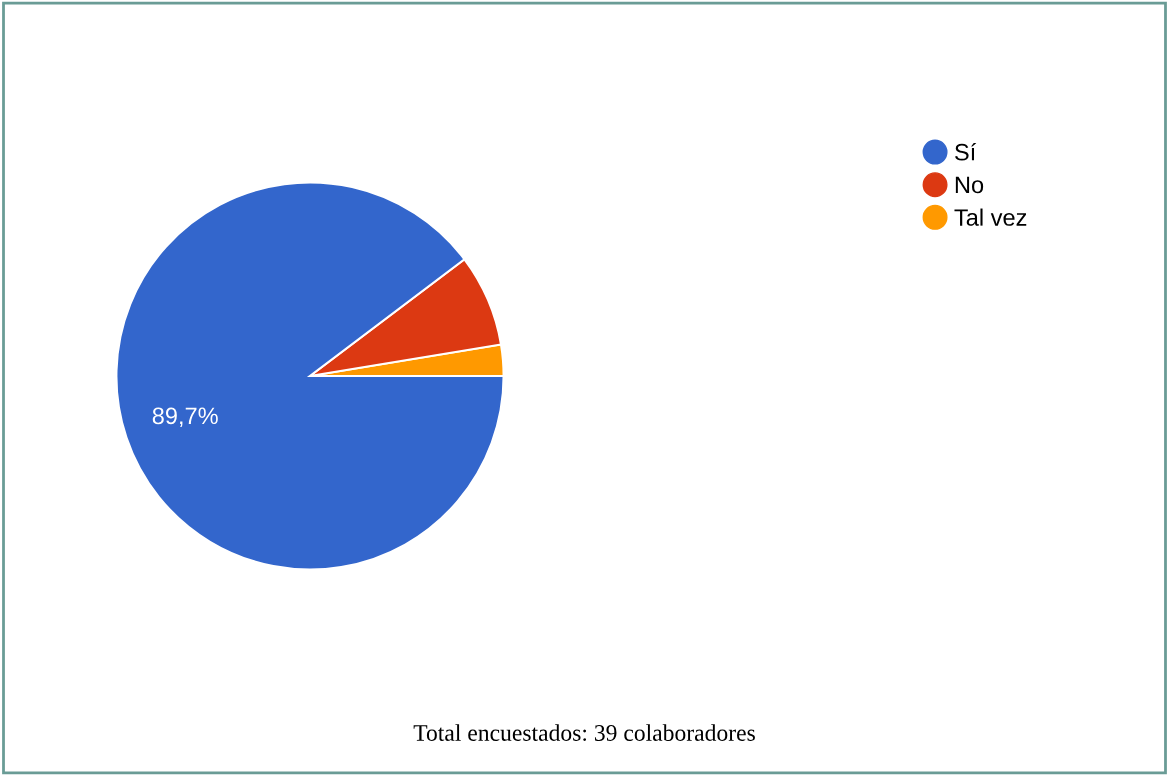 This screenshot has width=1169, height=776. What do you see at coordinates (584, 733) in the screenshot?
I see `text: Total encuestados: 39 colaboradores` at bounding box center [584, 733].